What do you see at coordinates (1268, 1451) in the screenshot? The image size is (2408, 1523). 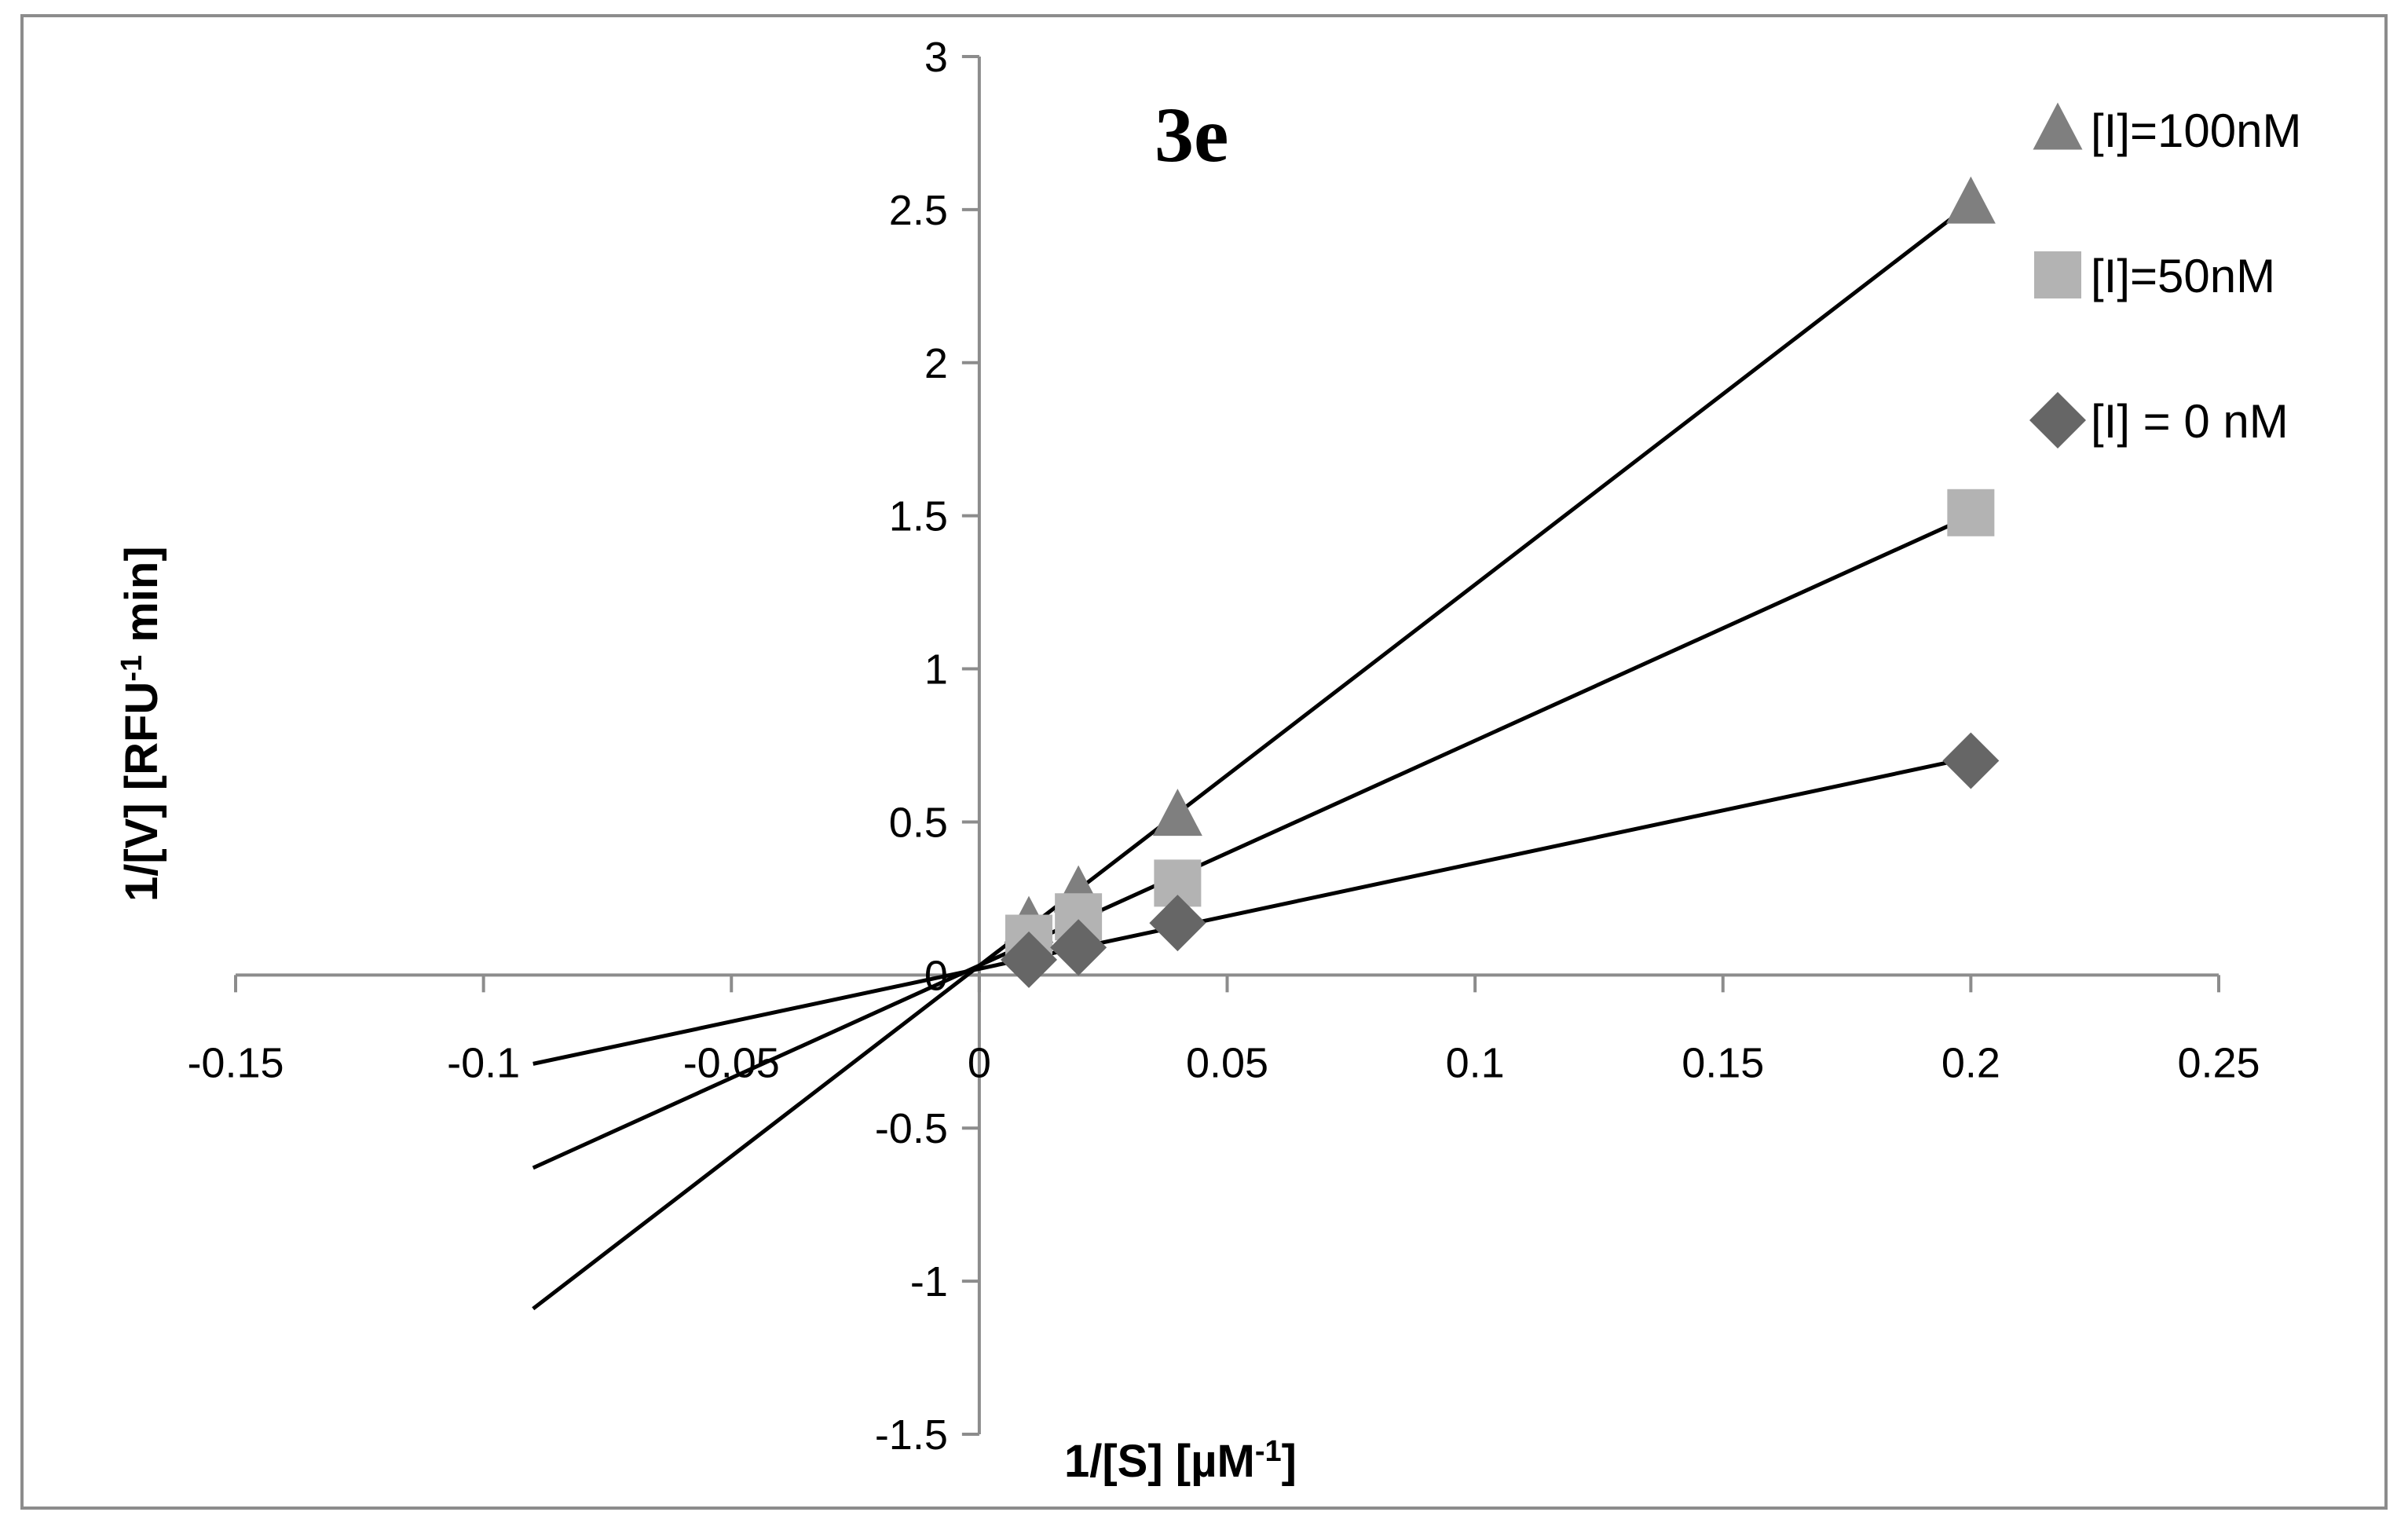 I see `x-axis-title-sup: -1` at bounding box center [1268, 1451].